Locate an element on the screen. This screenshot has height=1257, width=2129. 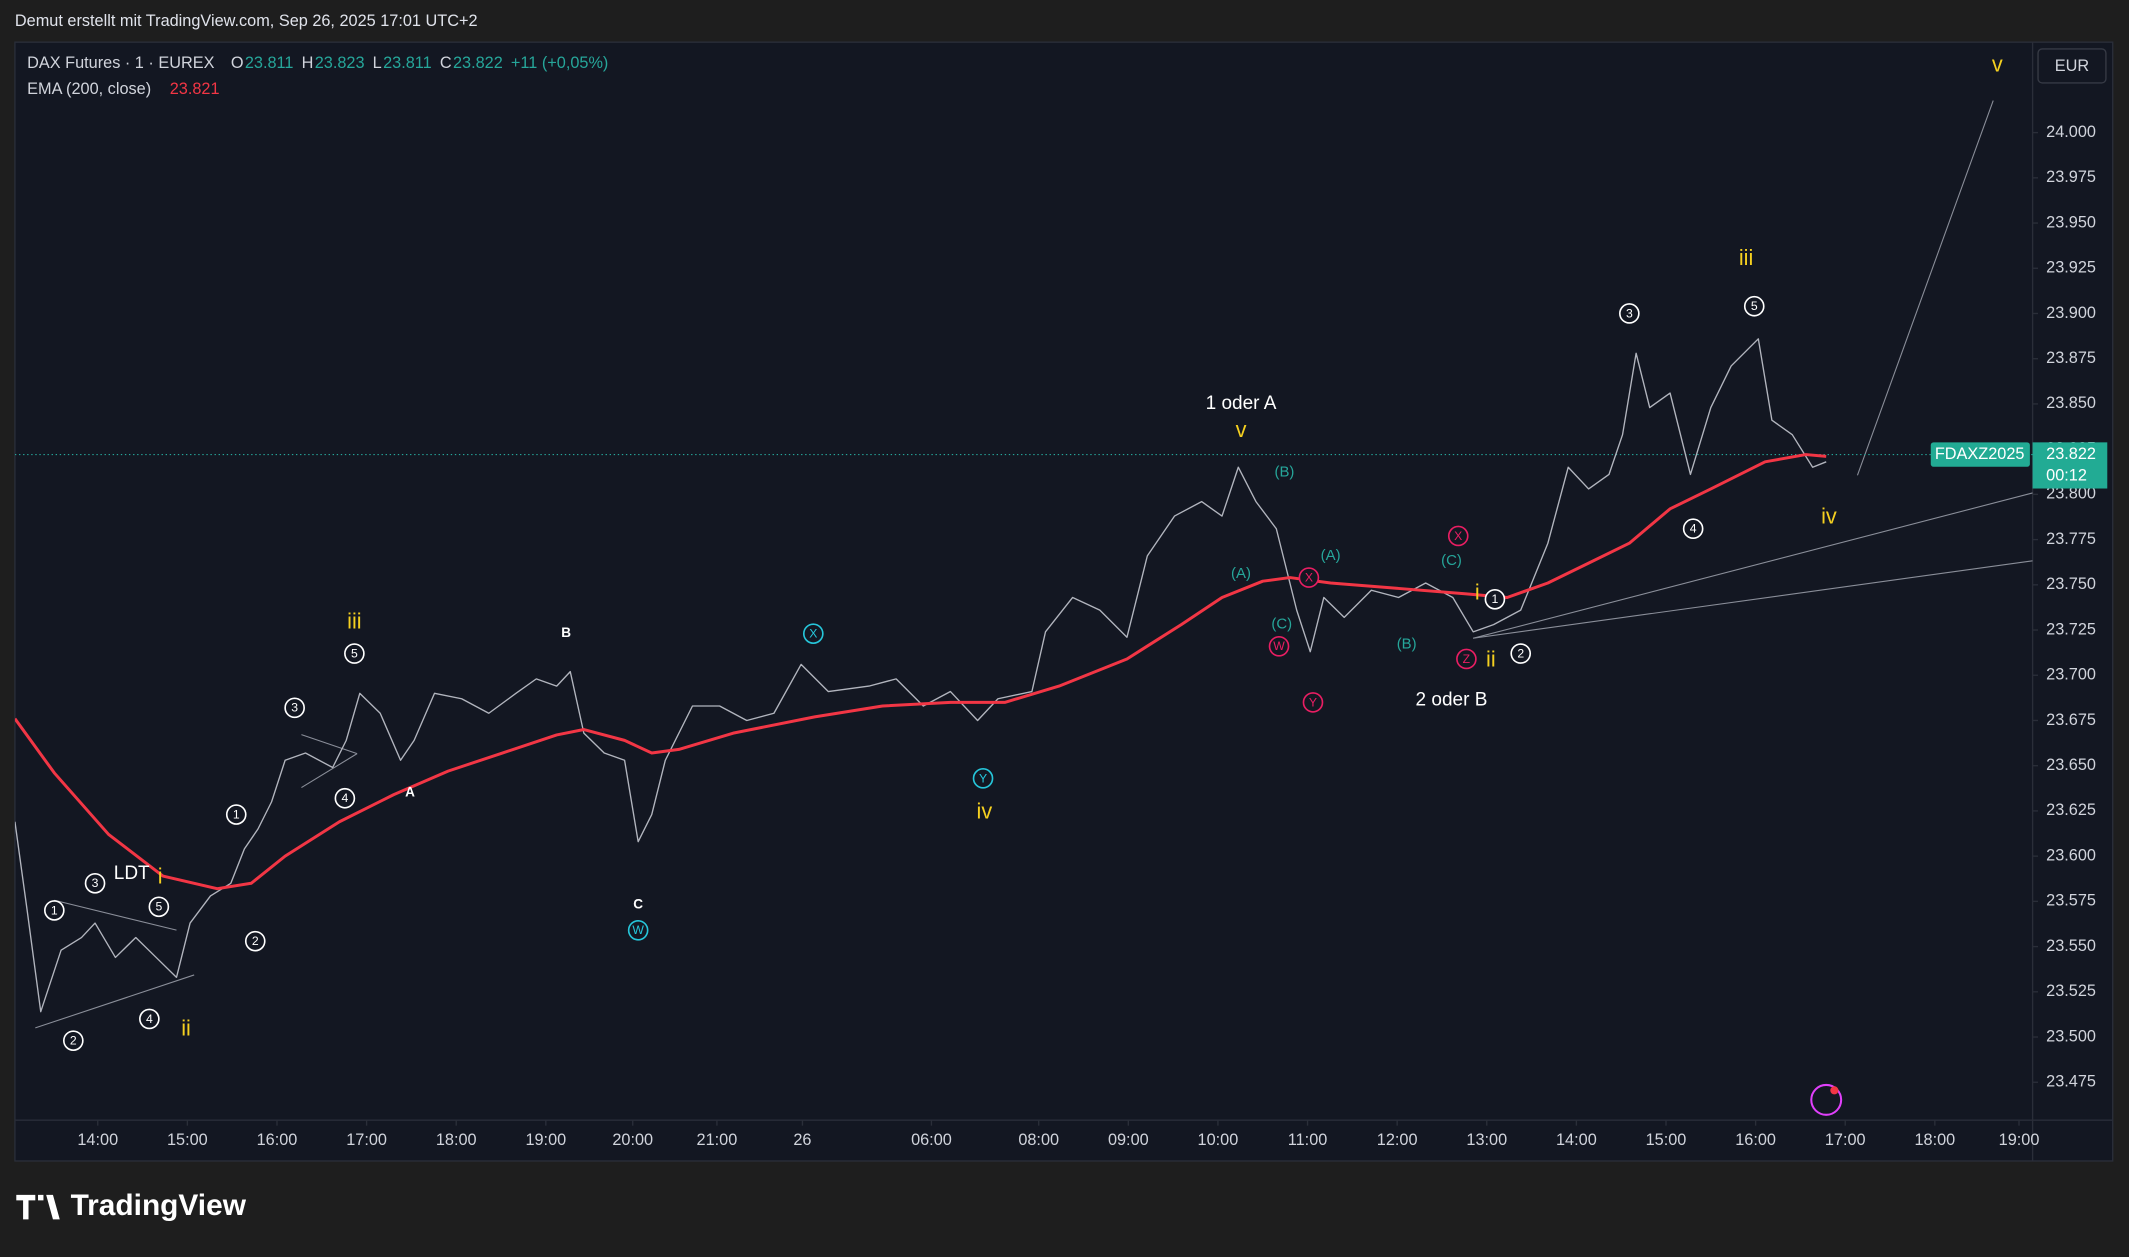
y-tick-label: 23.550 is located at coordinates (2071, 946).